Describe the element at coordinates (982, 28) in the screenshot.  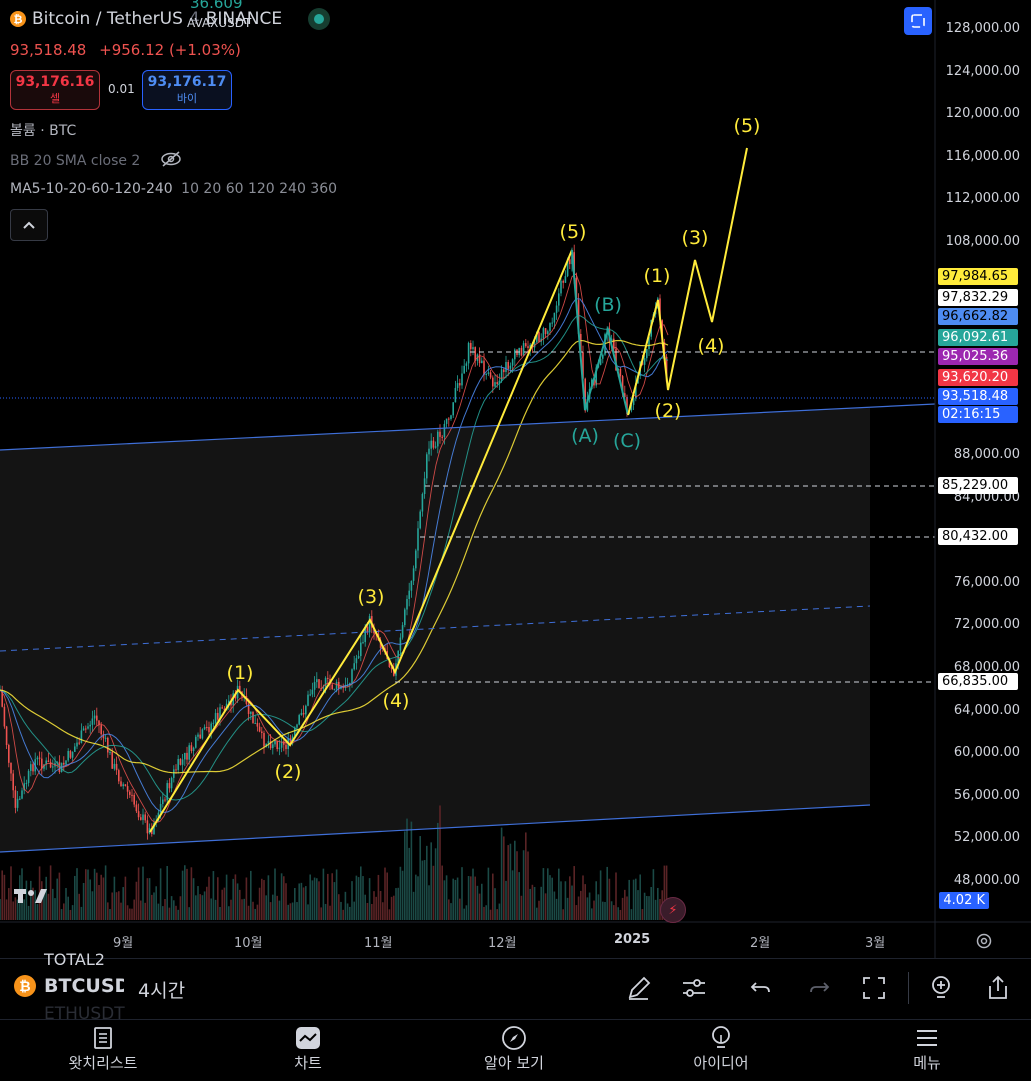
I see `price-axis-tick: 128,000.00` at that location.